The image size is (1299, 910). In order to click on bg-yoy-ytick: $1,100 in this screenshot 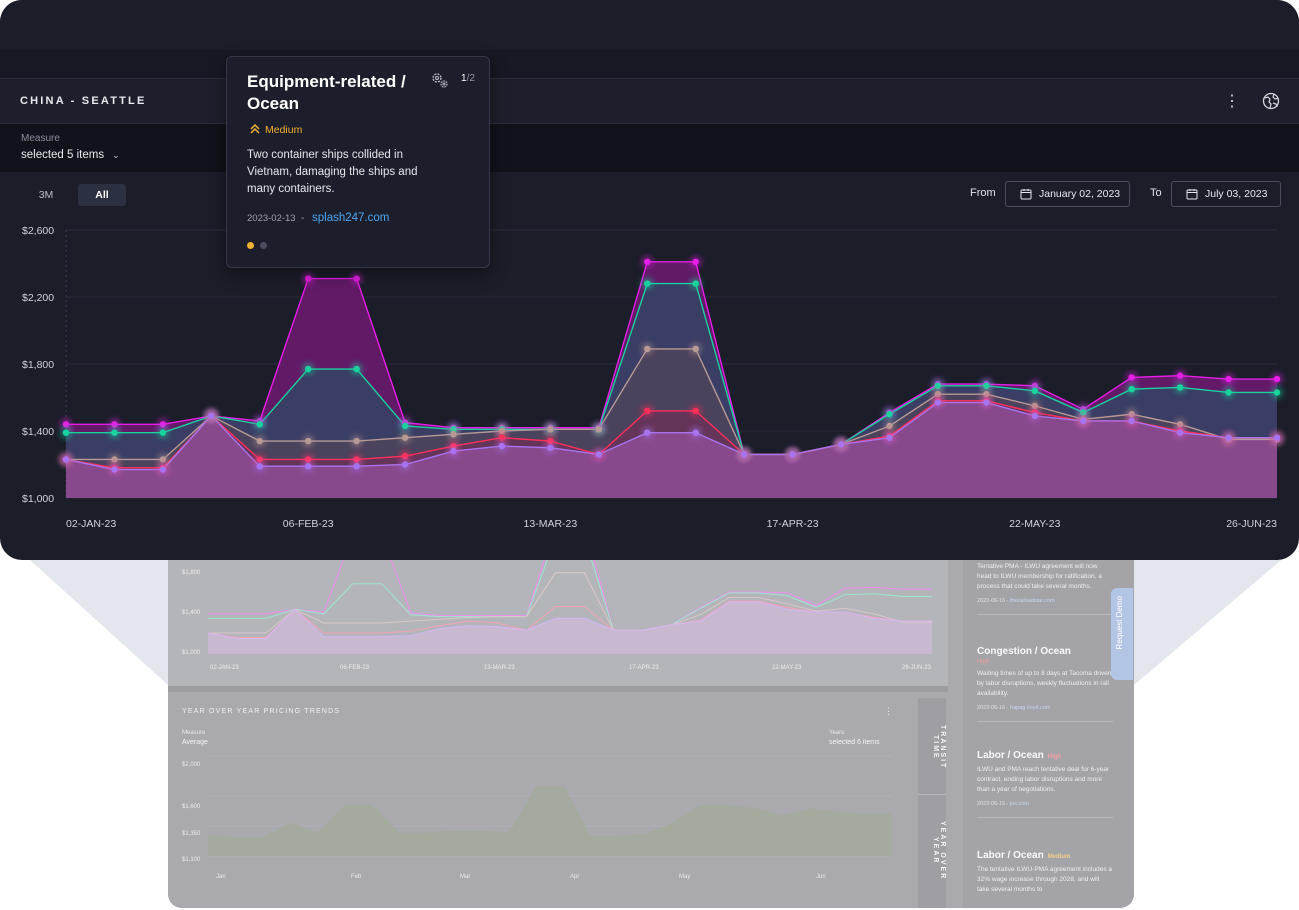, I will do `click(191, 860)`.